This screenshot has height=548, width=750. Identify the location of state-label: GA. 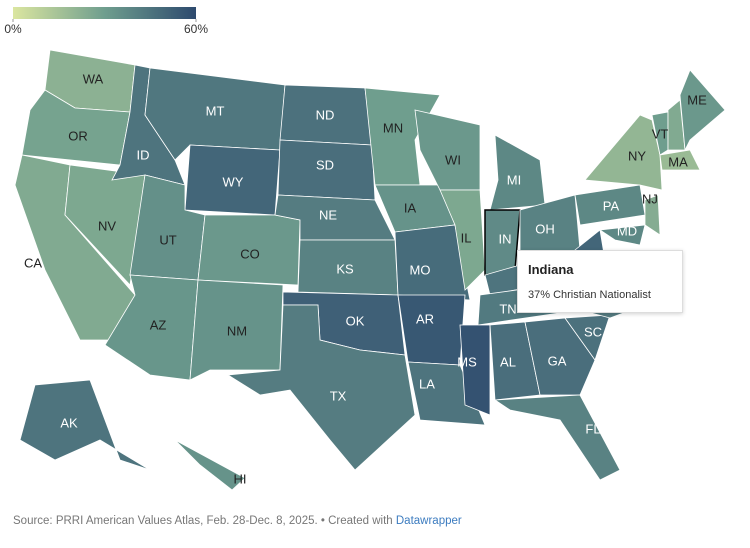
(557, 360).